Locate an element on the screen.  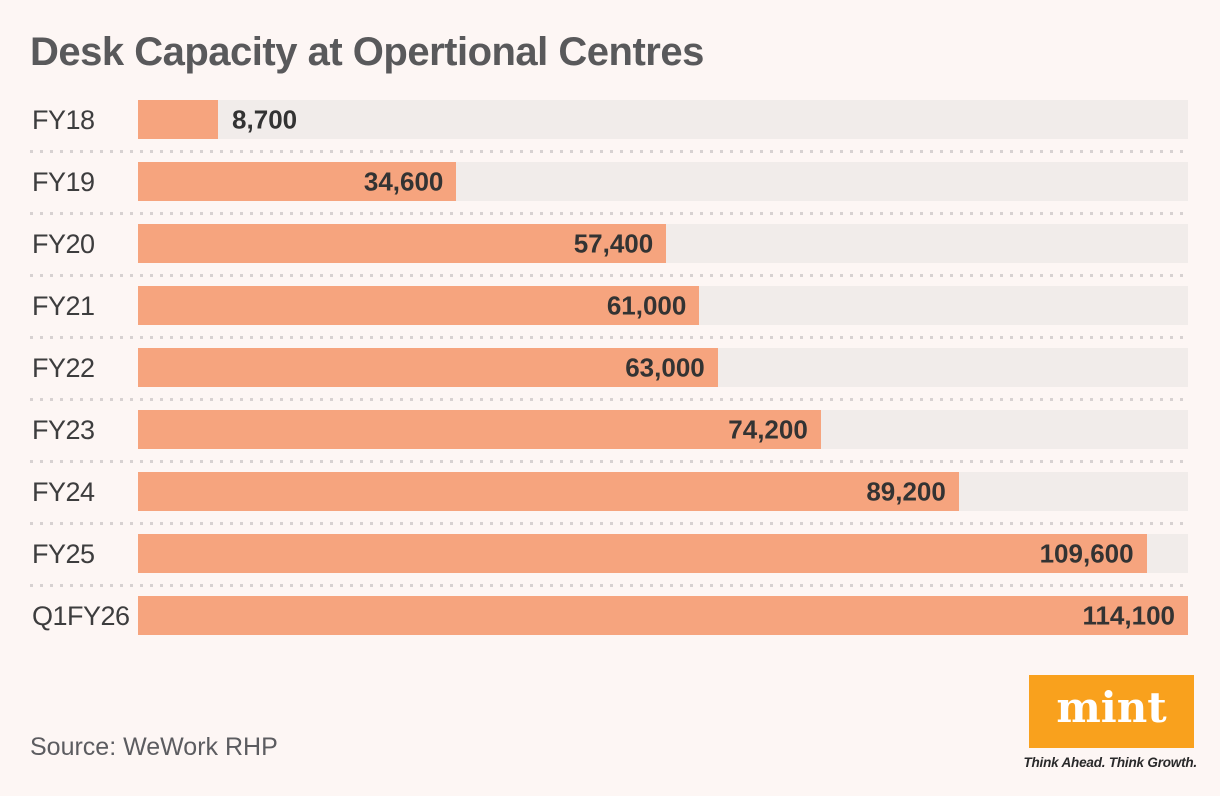
category-label: FY22 is located at coordinates (63, 368).